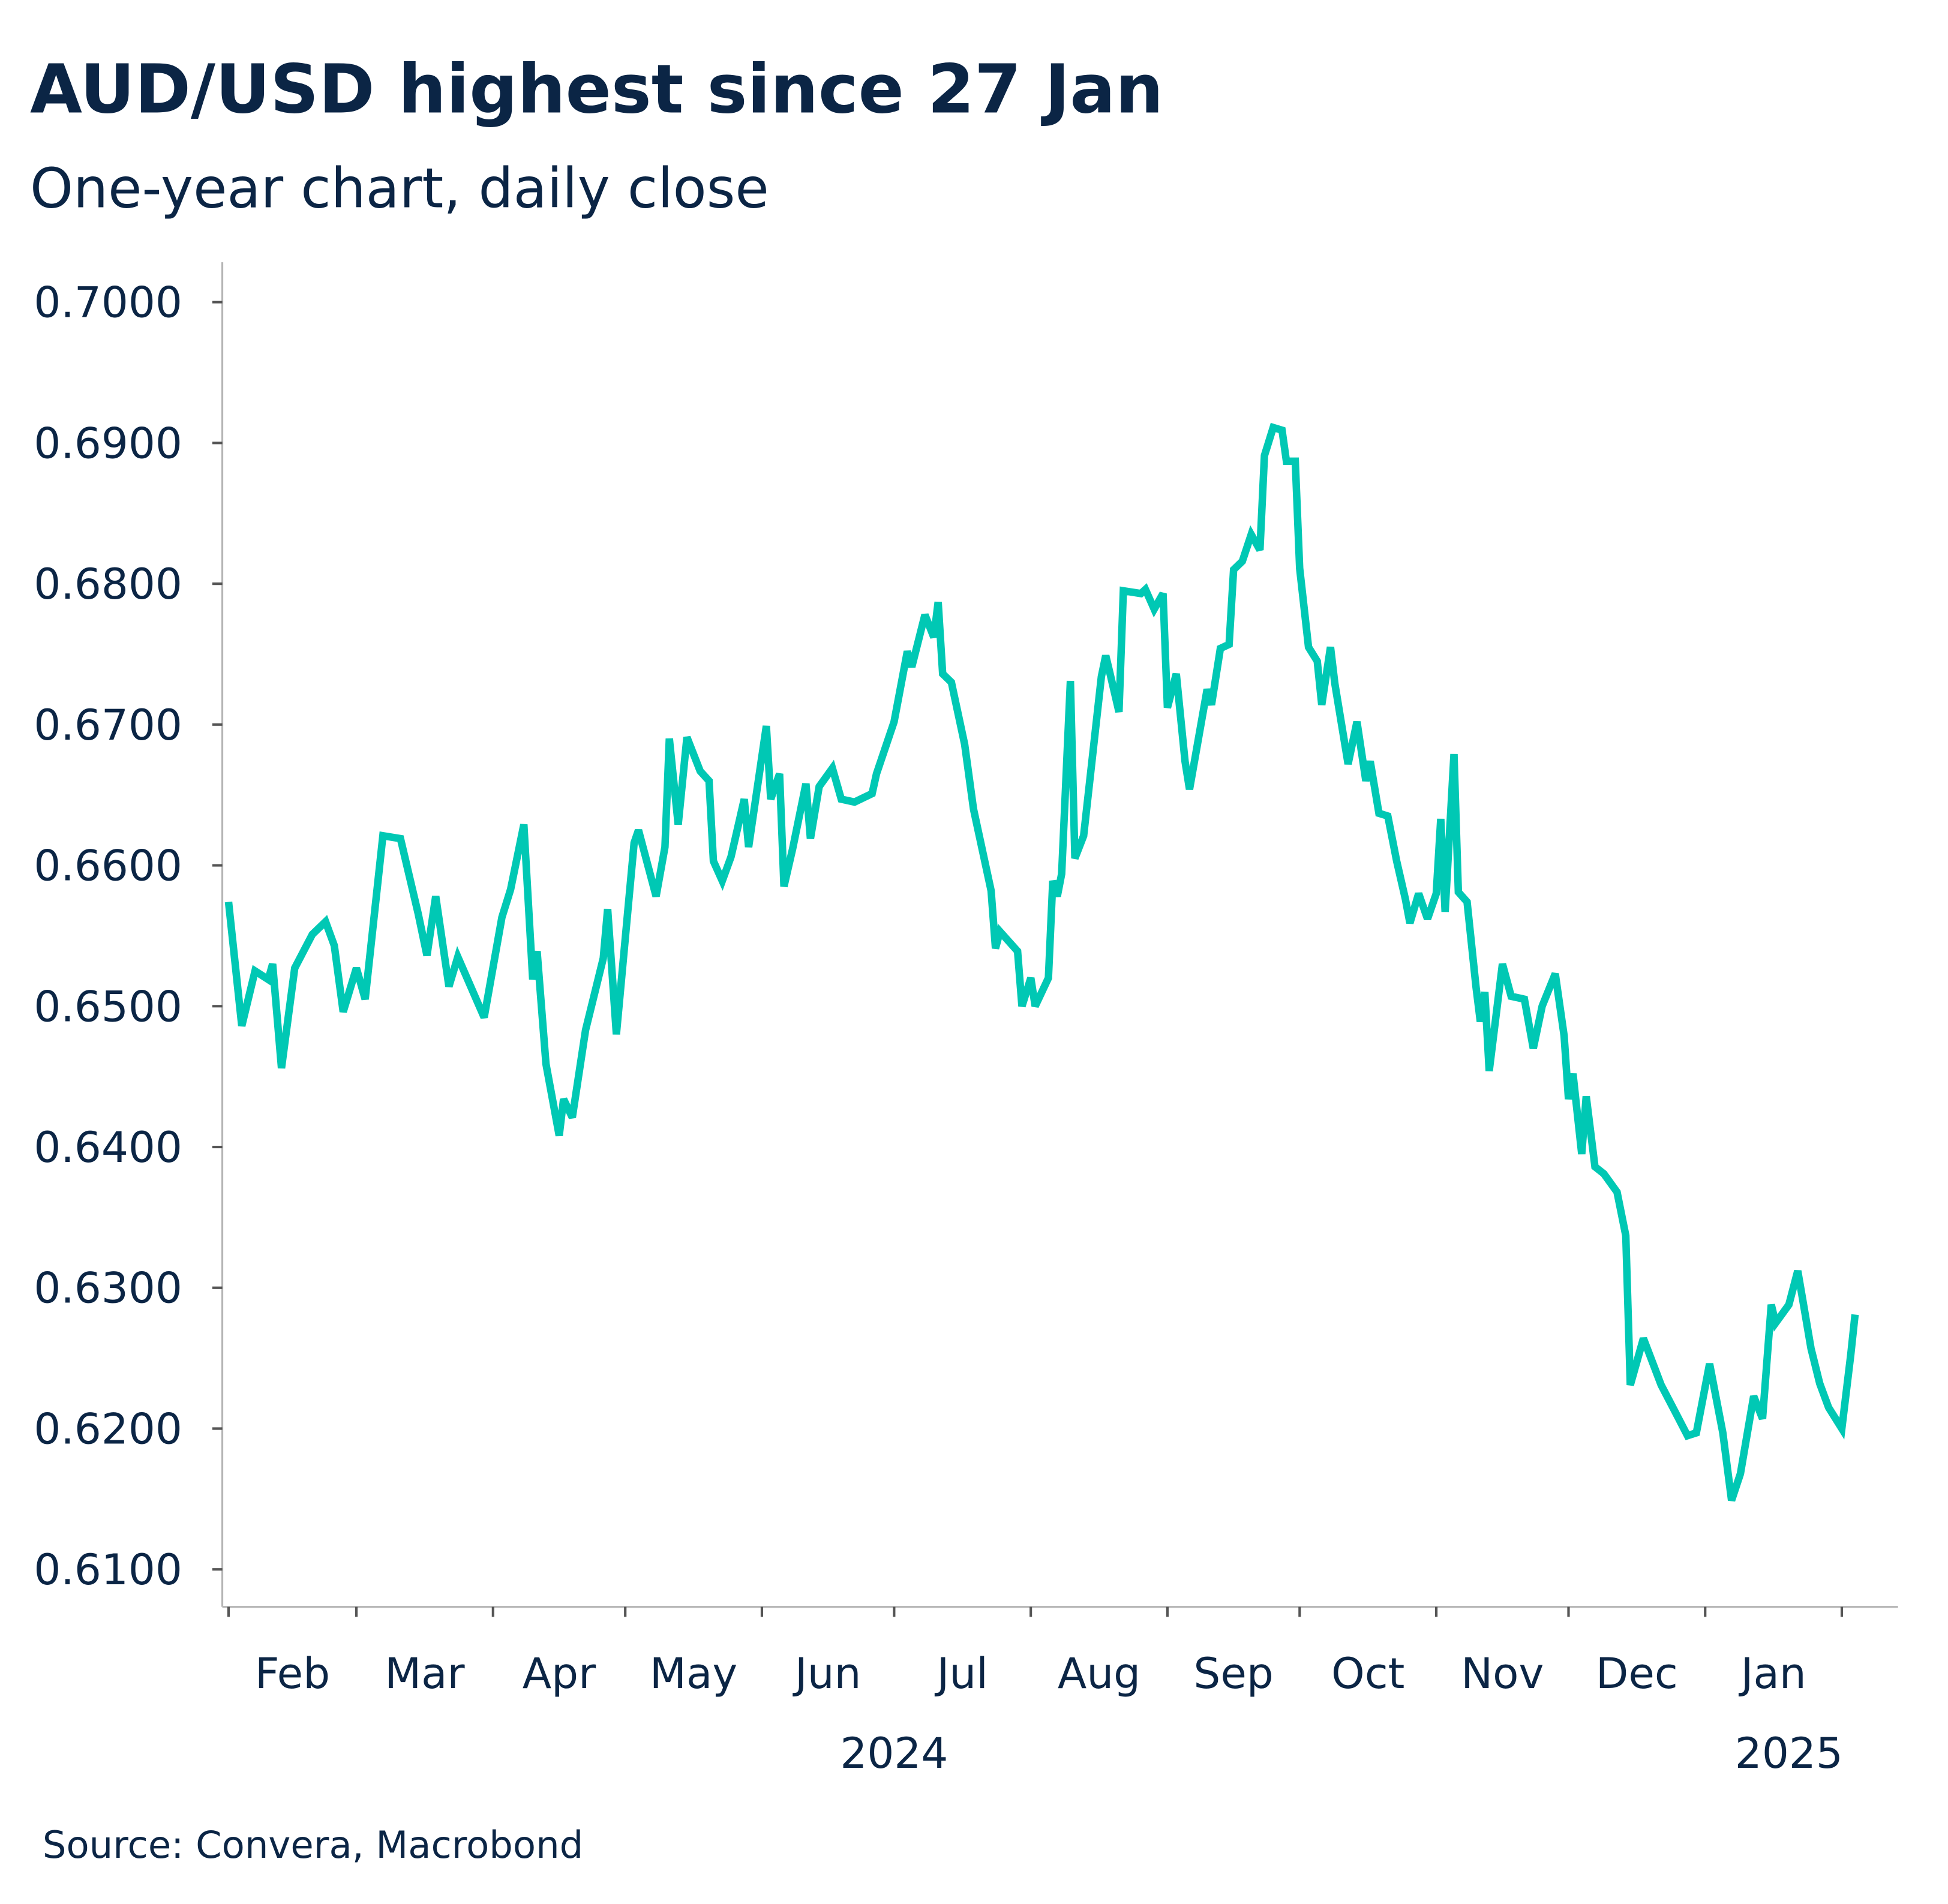 This screenshot has height=1904, width=1948. Describe the element at coordinates (596, 89) in the screenshot. I see `chart-title: AUD/USD highest since 27 Jan` at that location.